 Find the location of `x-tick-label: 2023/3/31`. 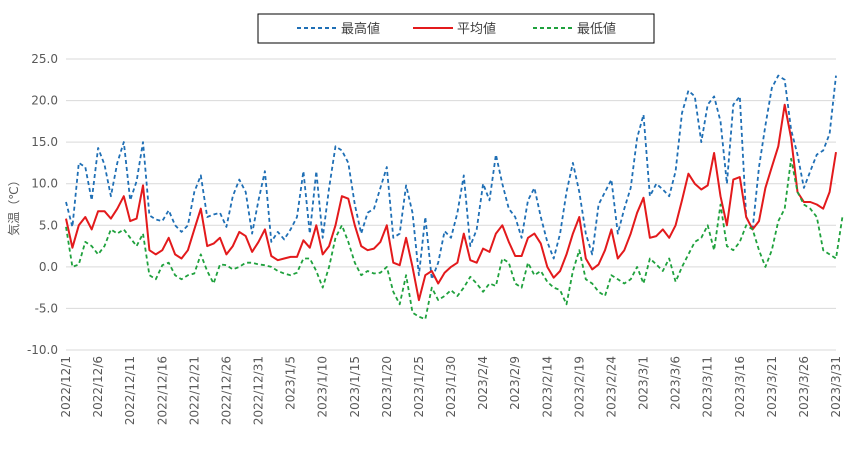

x-tick-label: 2023/3/31 is located at coordinates (836, 387).